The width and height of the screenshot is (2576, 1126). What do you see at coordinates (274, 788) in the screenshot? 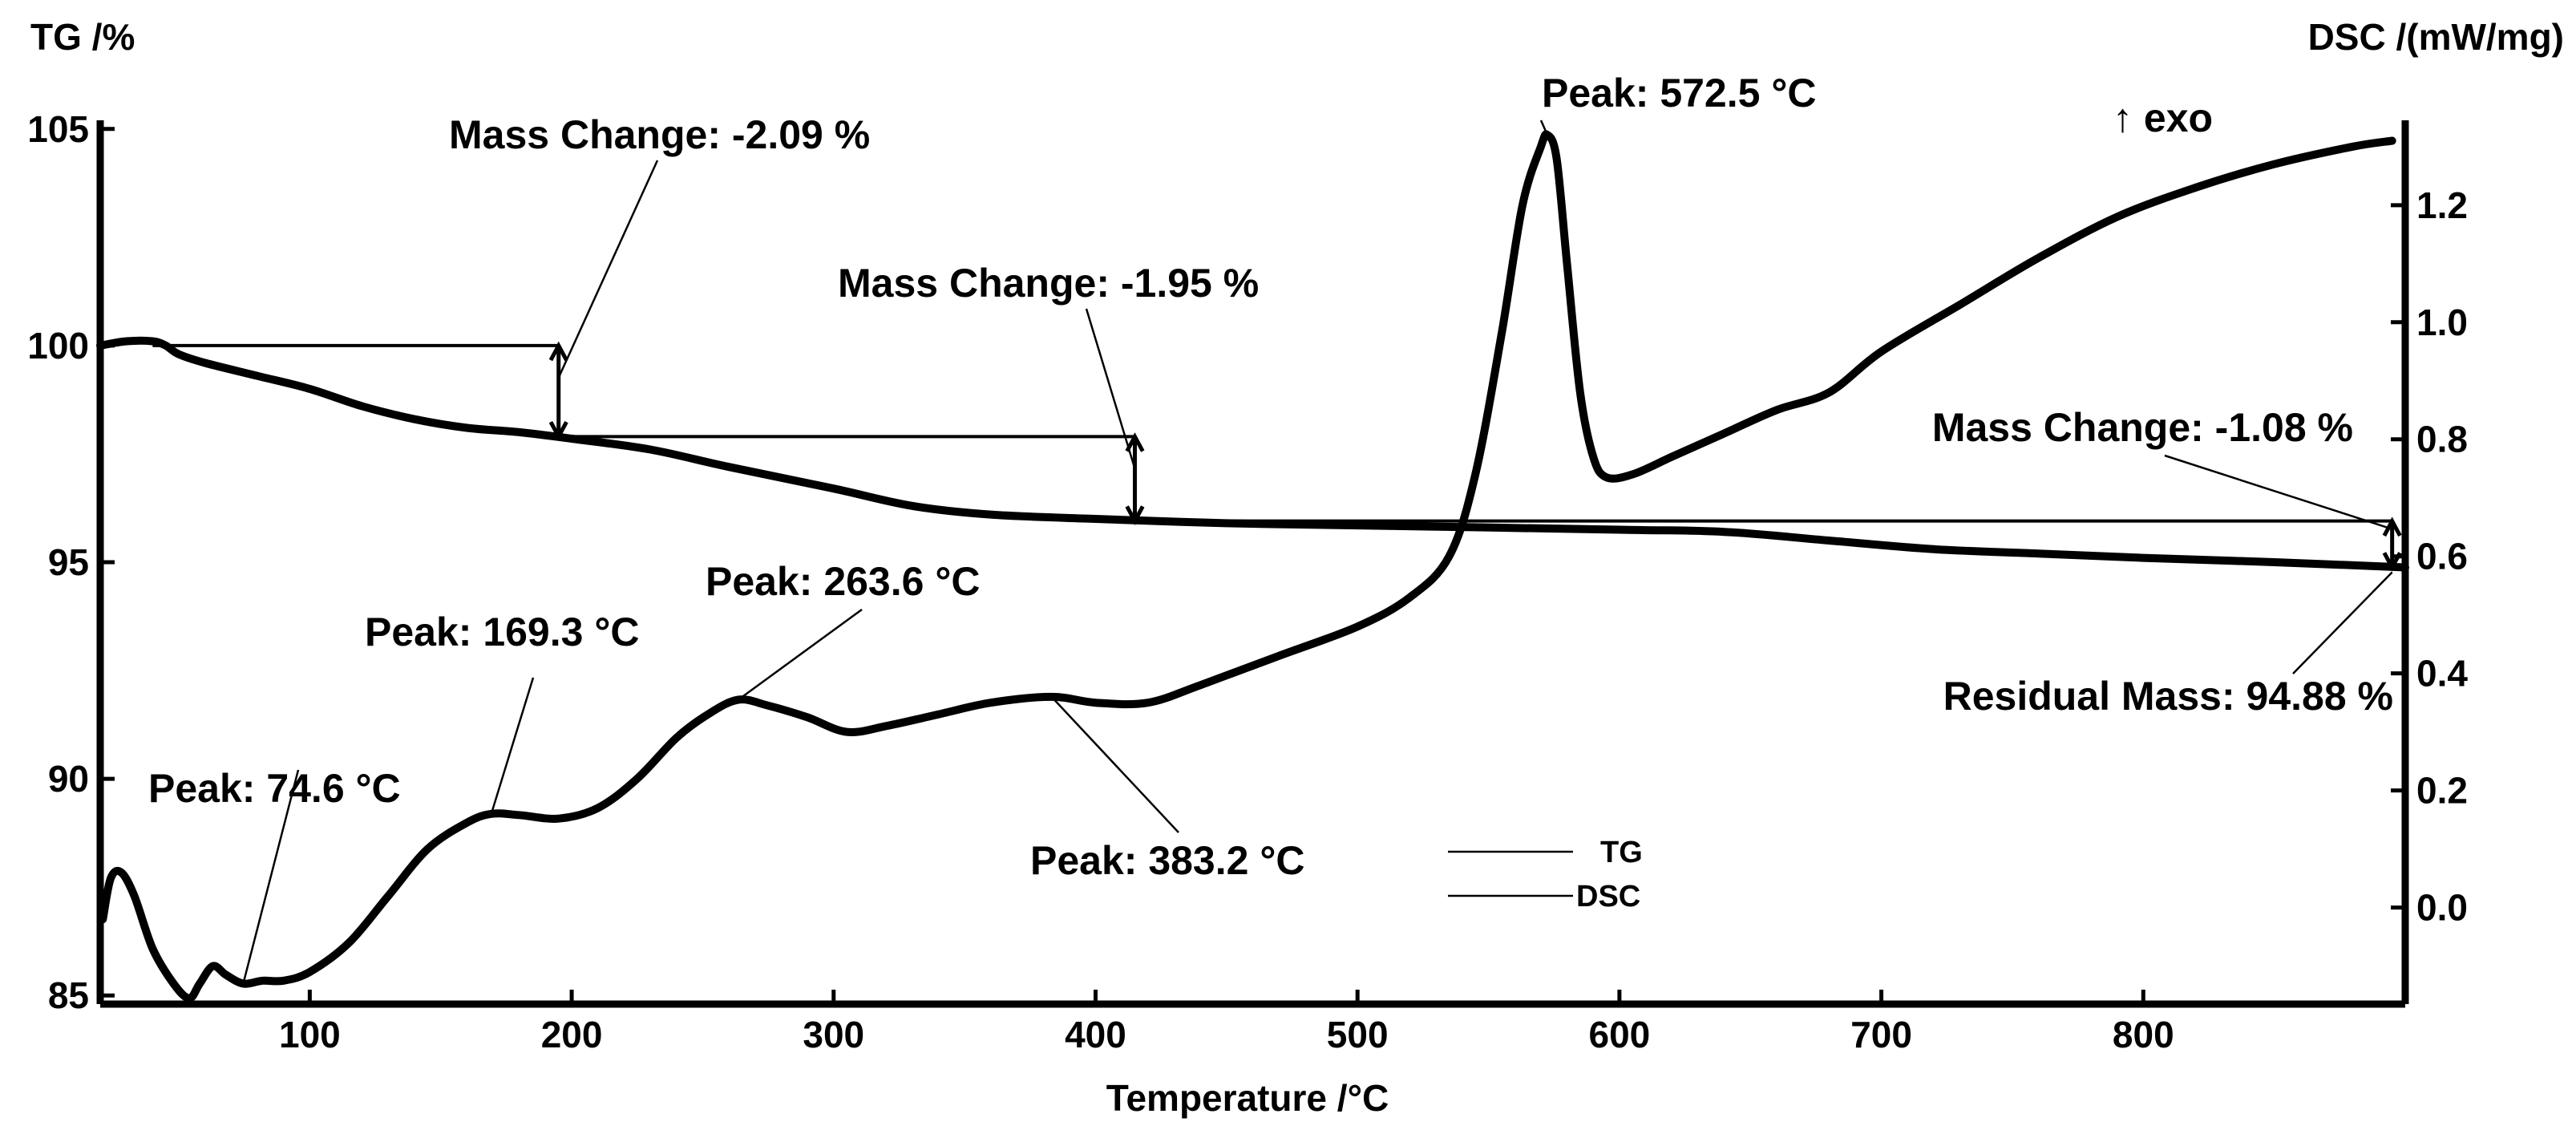
I see `peak-label: Peak: 74.6 °C` at bounding box center [274, 788].